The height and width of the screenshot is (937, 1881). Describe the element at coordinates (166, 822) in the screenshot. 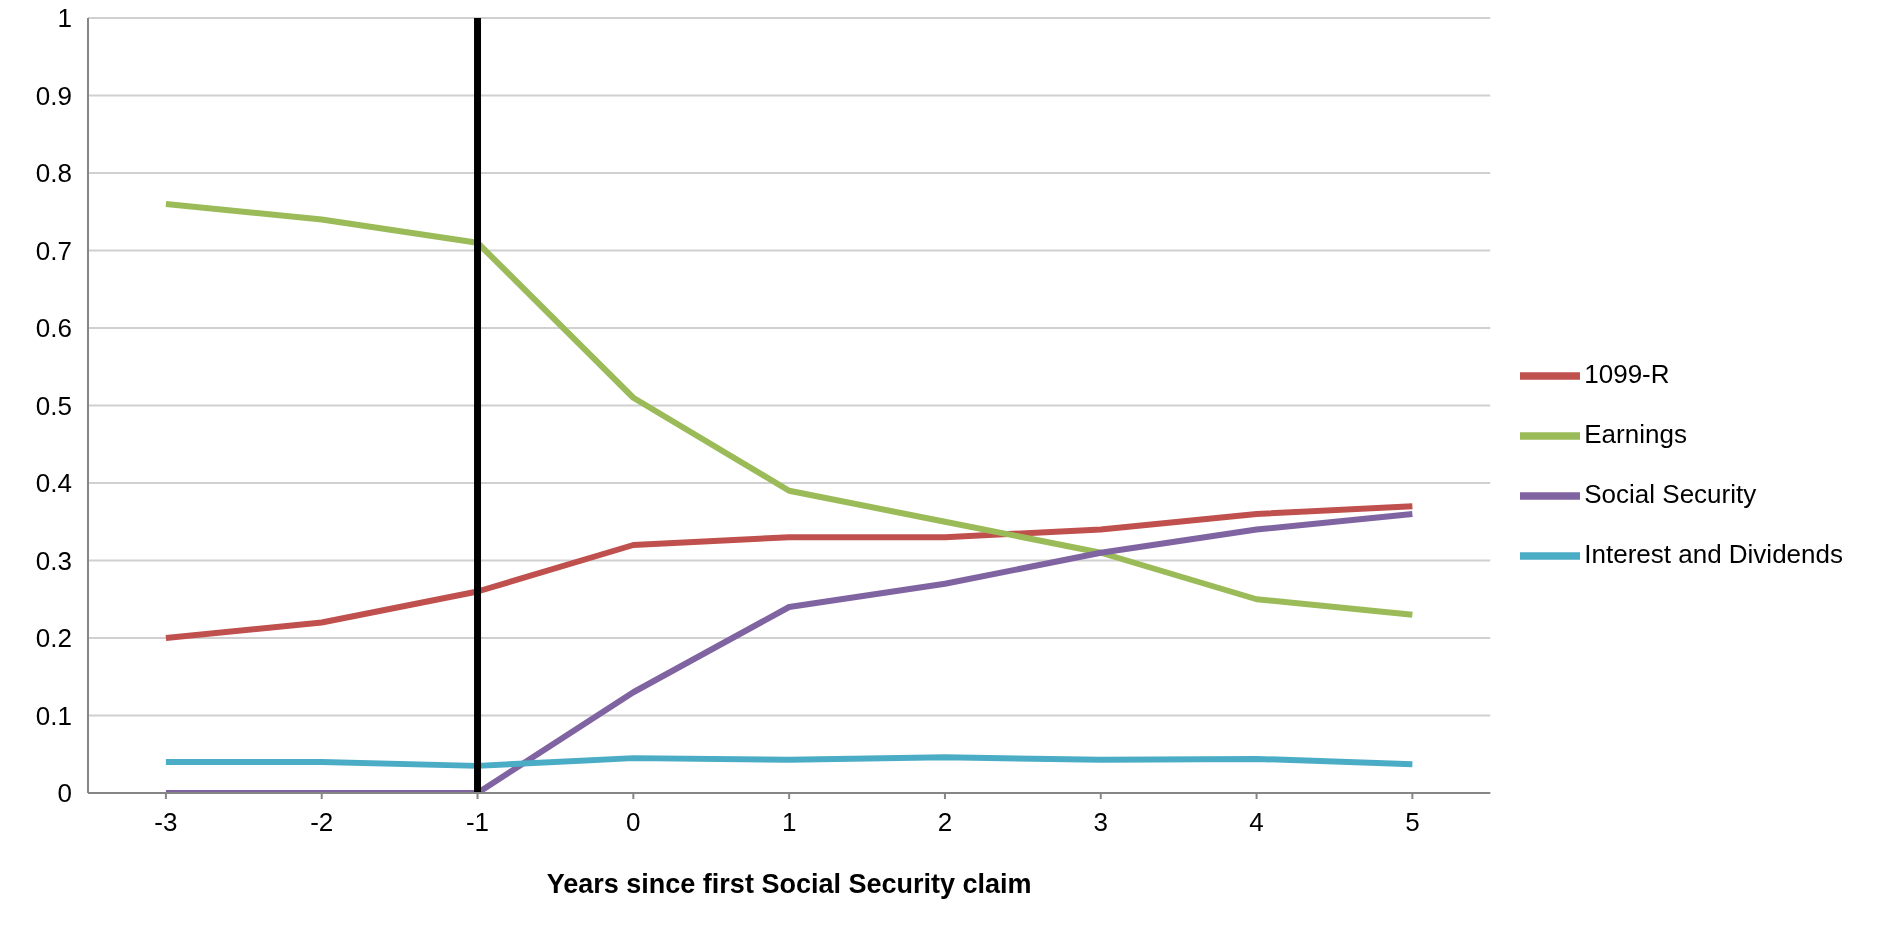

I see `x-tick-label: -3` at that location.